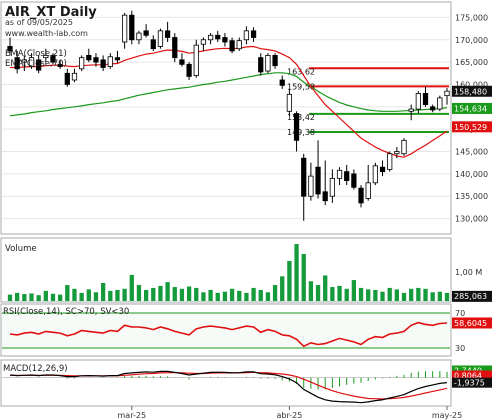 The width and height of the screenshot is (496, 420). I want to click on rsi-panel: 70 30 58,6045 RSI(Close,14), SC>70, SV<30, so click(246, 330).